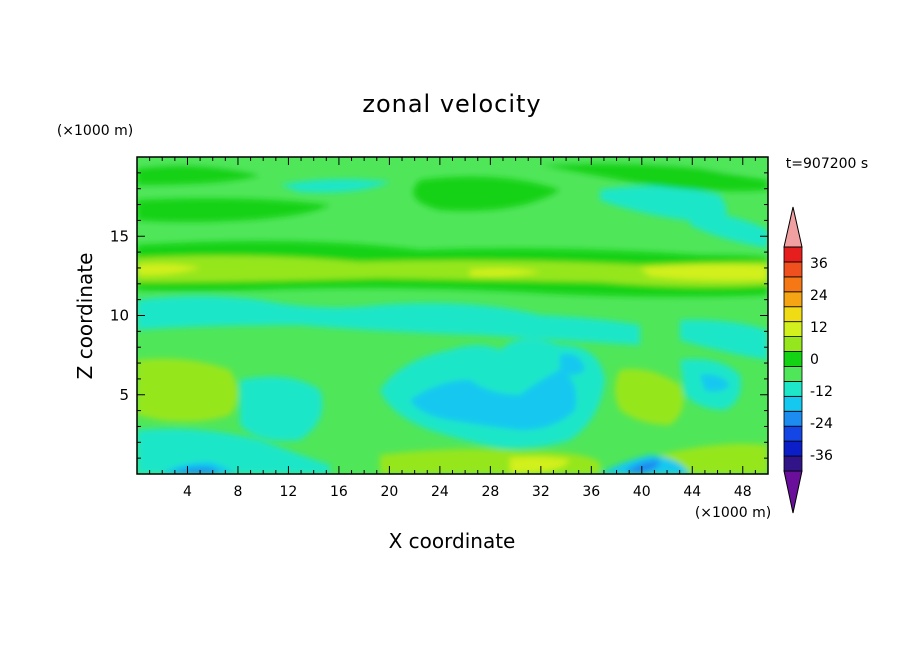 This screenshot has width=904, height=654. What do you see at coordinates (827, 164) in the screenshot?
I see `time-label: t=907200 s` at bounding box center [827, 164].